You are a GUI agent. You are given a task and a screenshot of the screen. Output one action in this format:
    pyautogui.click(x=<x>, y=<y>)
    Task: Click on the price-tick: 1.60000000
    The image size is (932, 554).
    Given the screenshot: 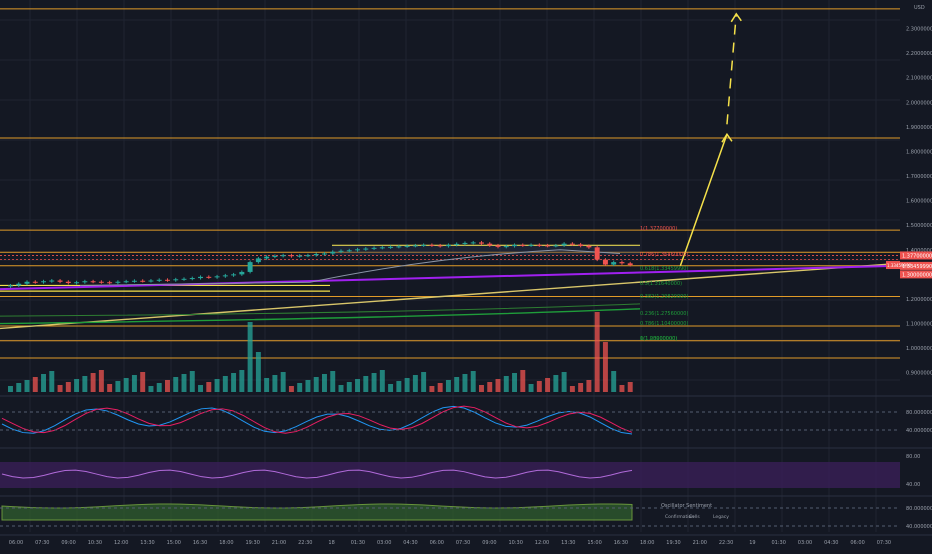 What is the action you would take?
    pyautogui.click(x=919, y=202)
    